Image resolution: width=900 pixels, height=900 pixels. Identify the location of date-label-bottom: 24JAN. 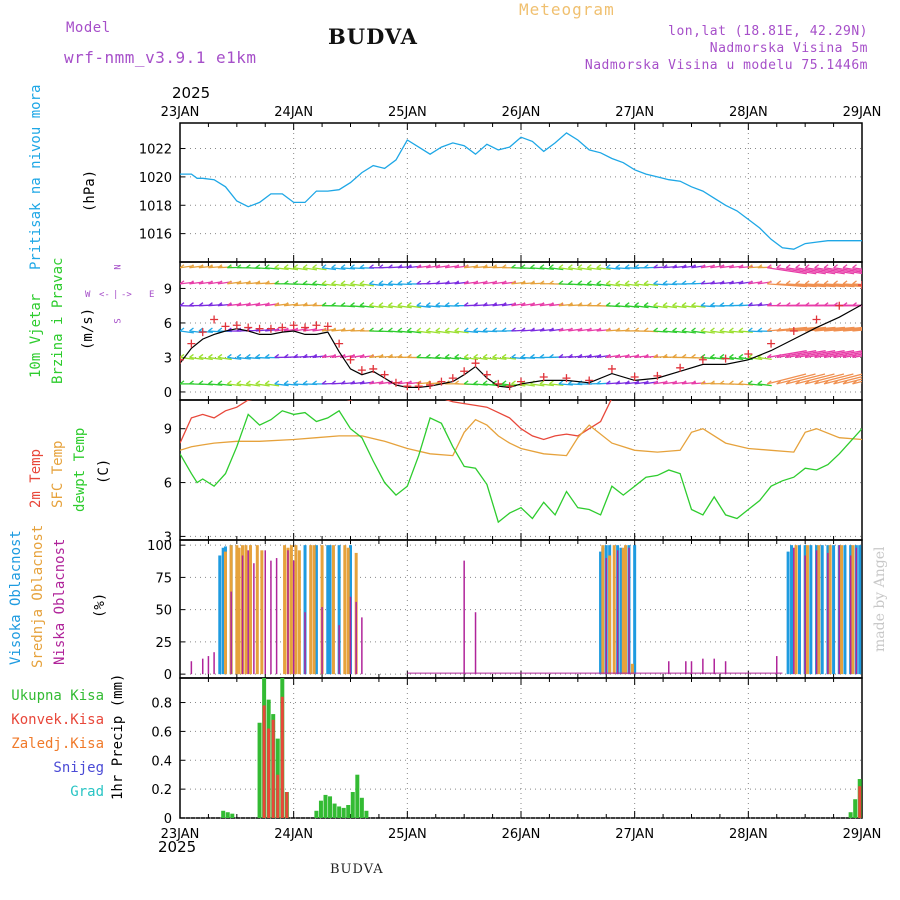
(293, 834).